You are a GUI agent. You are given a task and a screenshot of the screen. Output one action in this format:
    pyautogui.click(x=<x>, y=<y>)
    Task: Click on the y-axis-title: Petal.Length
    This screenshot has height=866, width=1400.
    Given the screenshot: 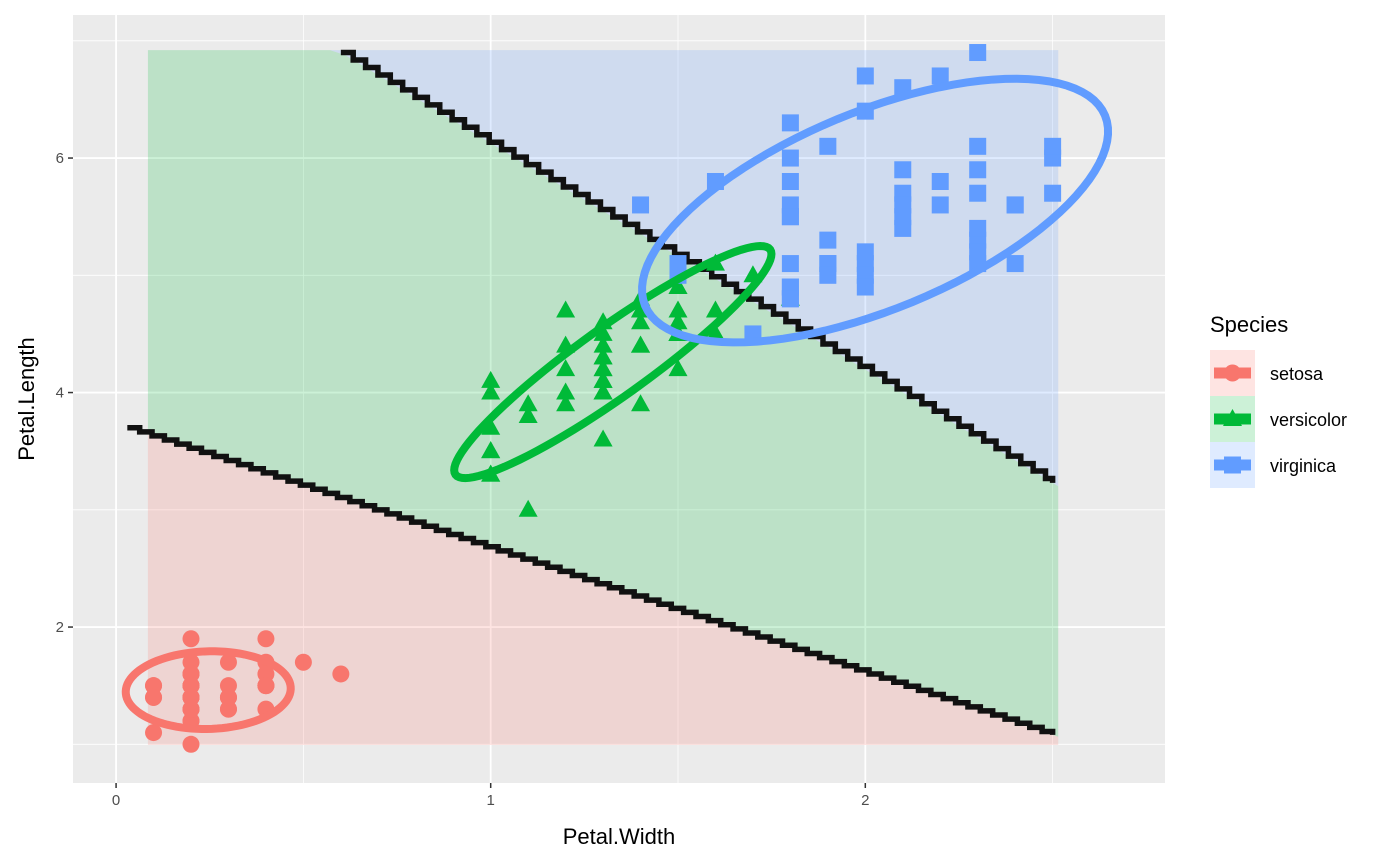 What is the action you would take?
    pyautogui.click(x=26, y=399)
    